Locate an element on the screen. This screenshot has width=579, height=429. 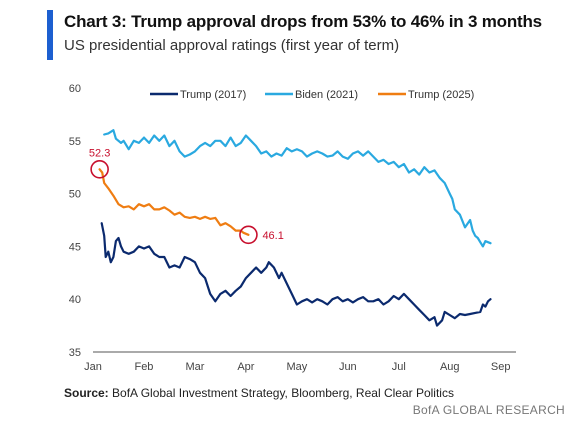
y-tick-label-1: 40 is located at coordinates (75, 300).